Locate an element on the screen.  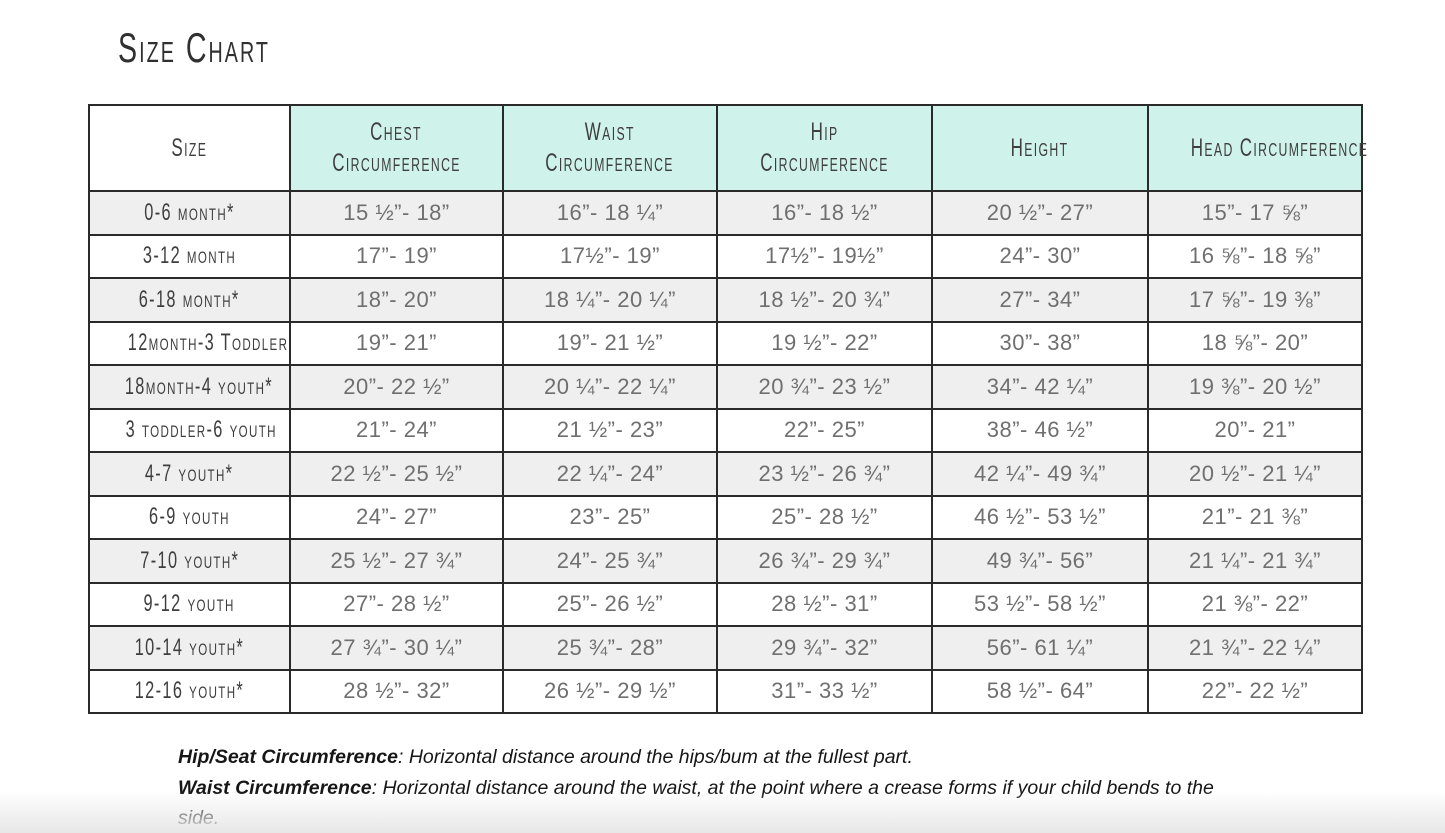
column-header-chest-line1: Chest is located at coordinates (396, 132).